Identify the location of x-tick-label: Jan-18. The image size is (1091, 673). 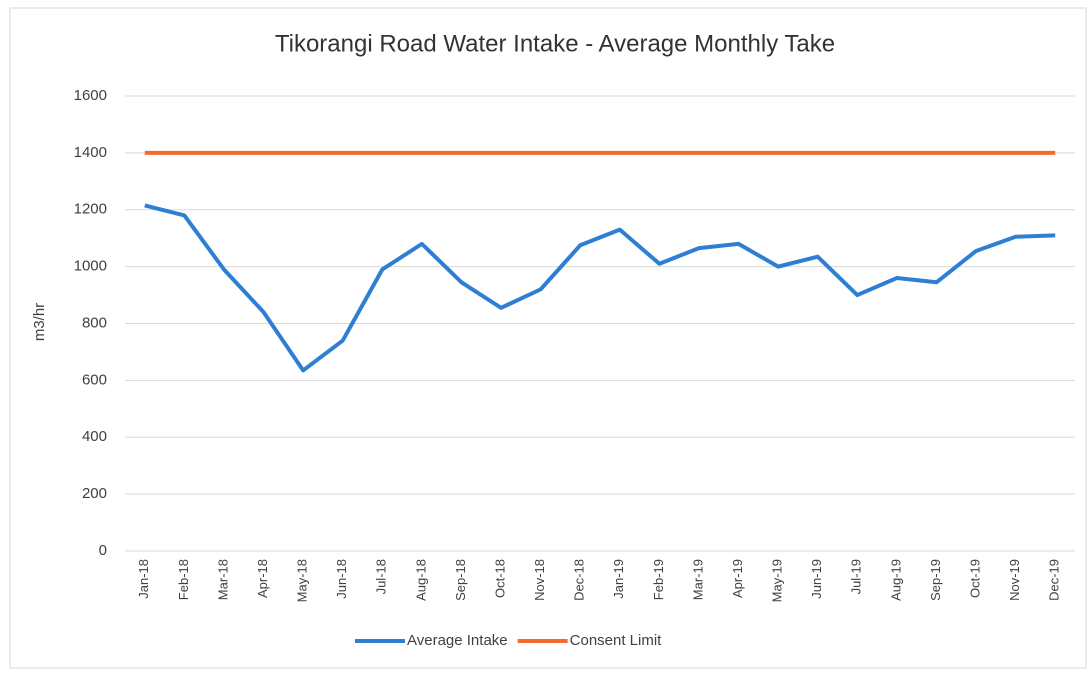
(143, 579).